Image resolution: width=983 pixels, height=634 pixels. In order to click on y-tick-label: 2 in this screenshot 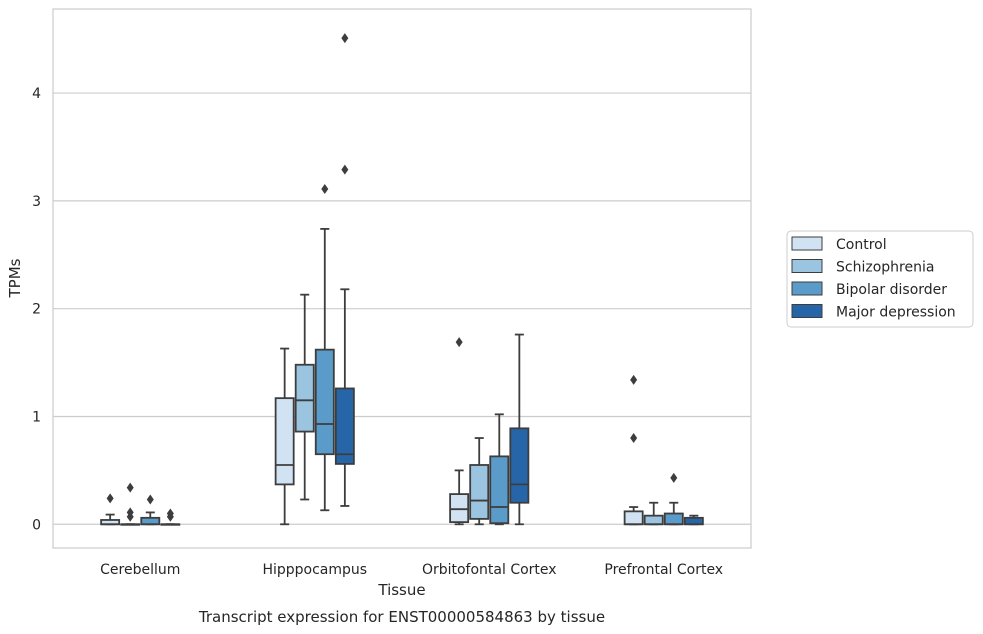, I will do `click(36, 310)`.